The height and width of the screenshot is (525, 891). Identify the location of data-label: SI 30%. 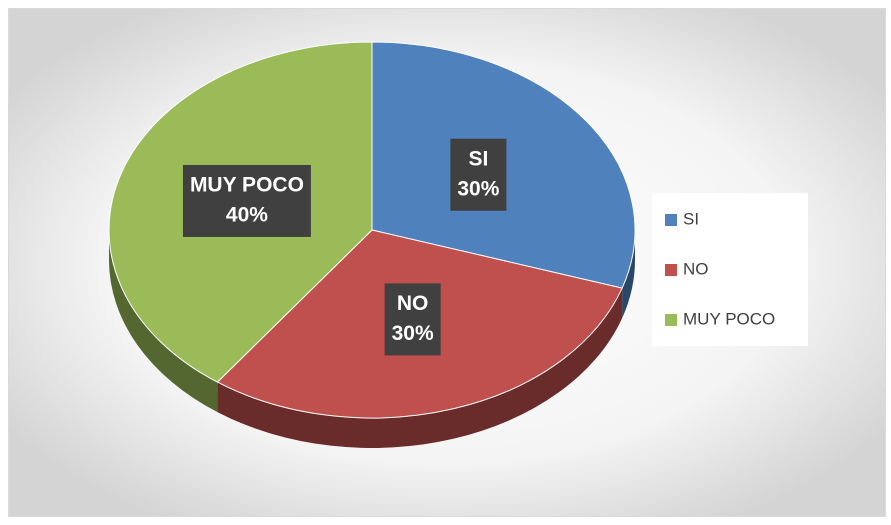
(478, 174).